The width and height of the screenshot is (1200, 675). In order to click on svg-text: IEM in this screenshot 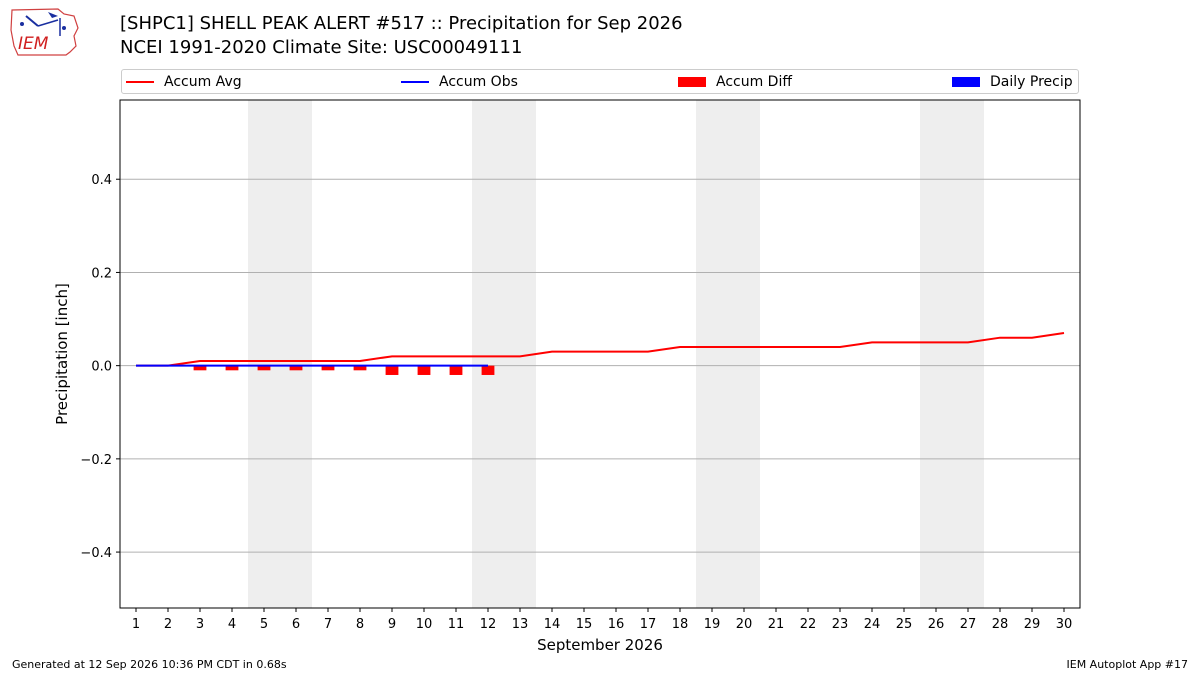, I will do `click(33, 44)`.